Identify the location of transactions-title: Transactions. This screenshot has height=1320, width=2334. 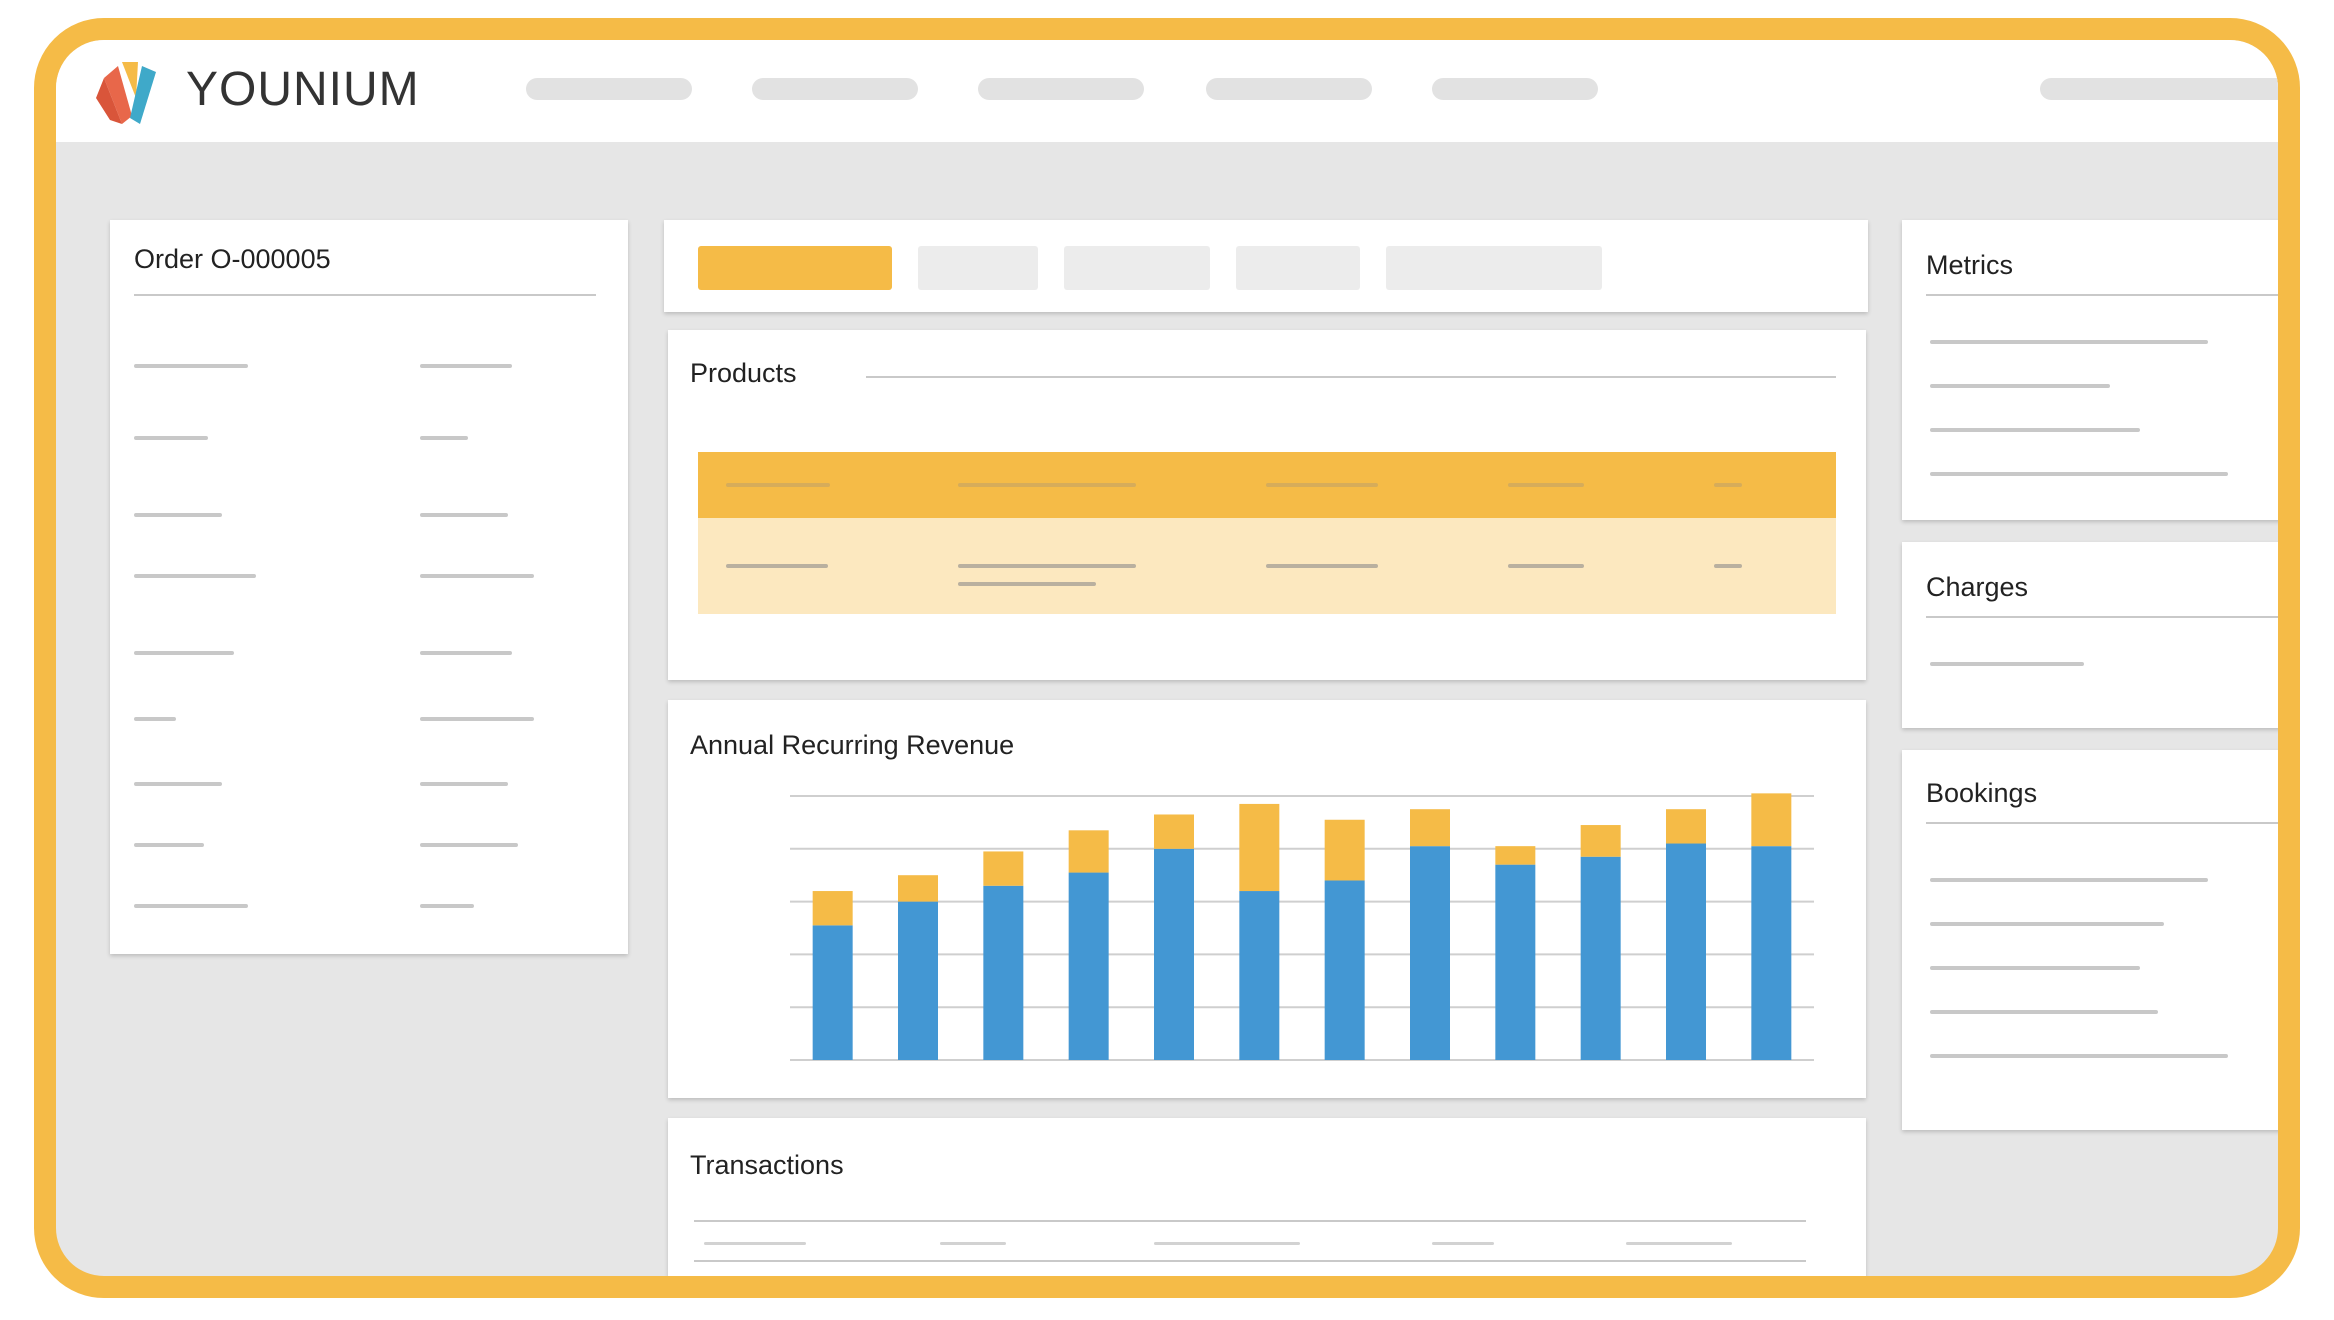
(767, 1165).